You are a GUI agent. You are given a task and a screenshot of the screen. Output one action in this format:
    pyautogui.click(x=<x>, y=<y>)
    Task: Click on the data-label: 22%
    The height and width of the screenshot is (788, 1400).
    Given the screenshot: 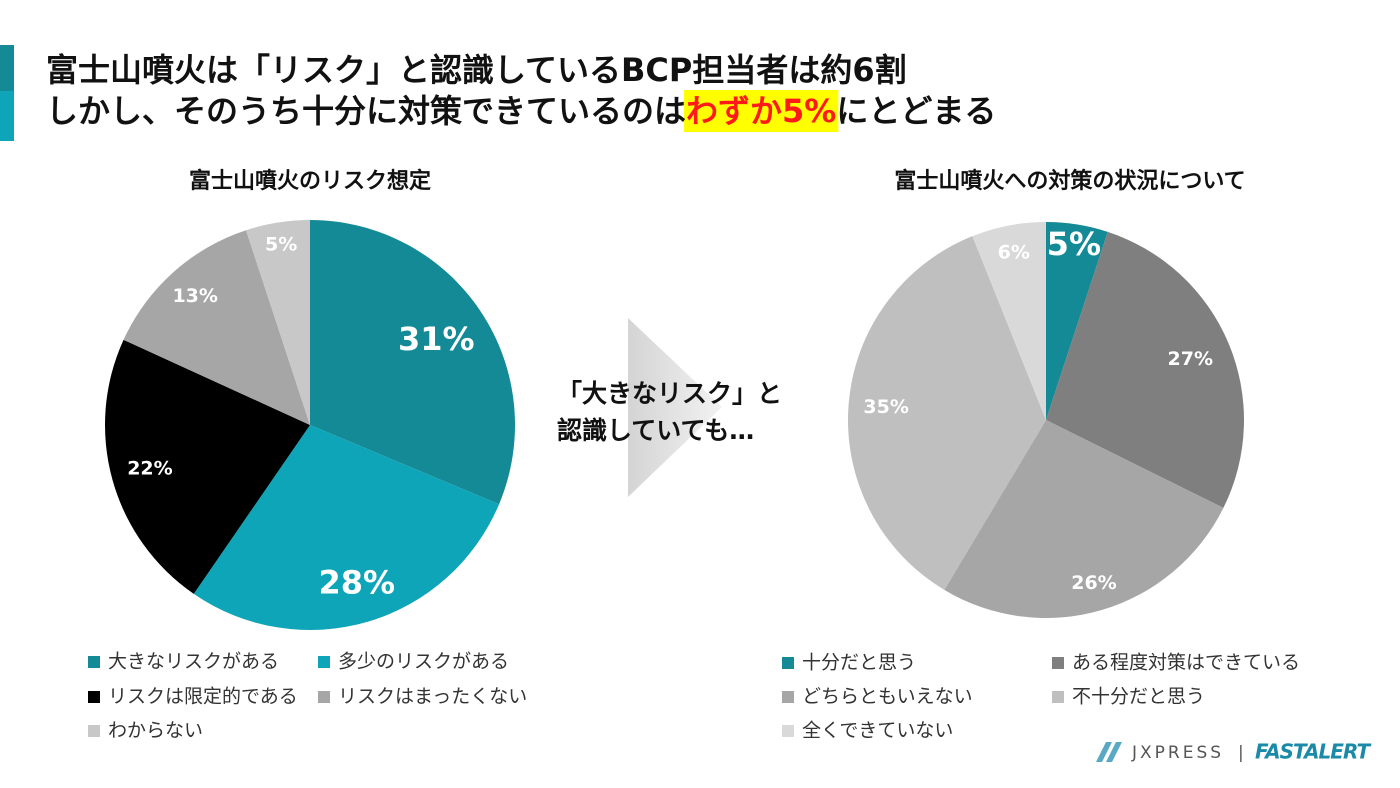 What is the action you would take?
    pyautogui.click(x=149, y=469)
    